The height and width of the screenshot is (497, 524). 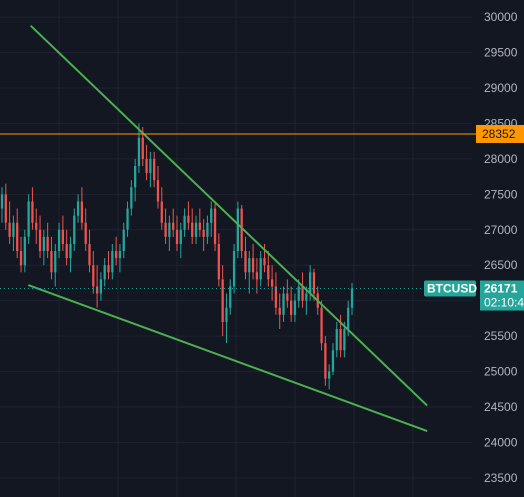 I want to click on price-tick-label: 24000, so click(x=501, y=442).